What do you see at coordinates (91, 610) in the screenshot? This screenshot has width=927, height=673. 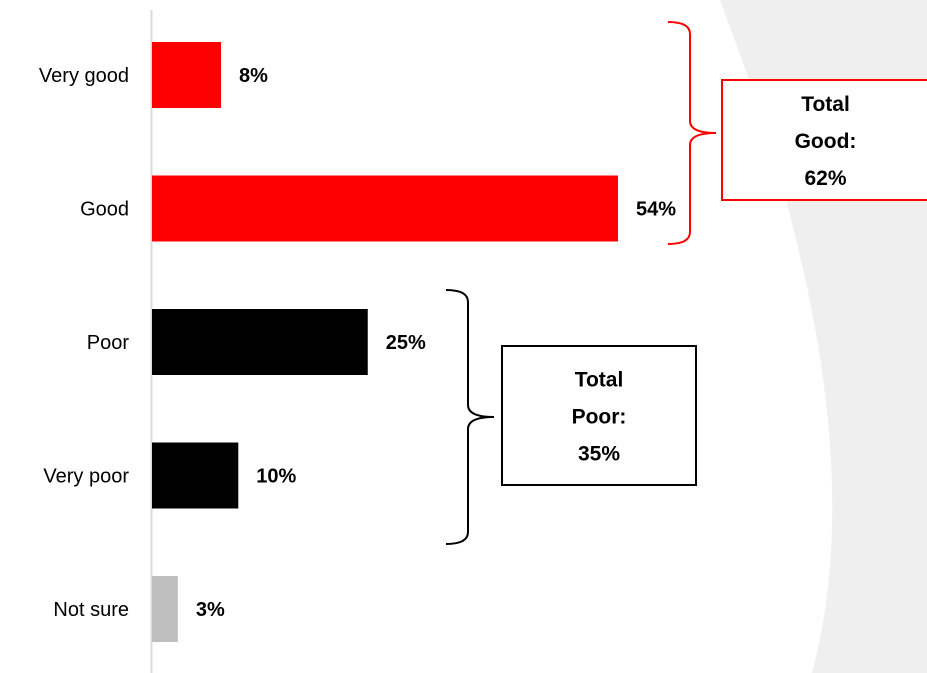 I see `category-label-not-sure: Not sure` at bounding box center [91, 610].